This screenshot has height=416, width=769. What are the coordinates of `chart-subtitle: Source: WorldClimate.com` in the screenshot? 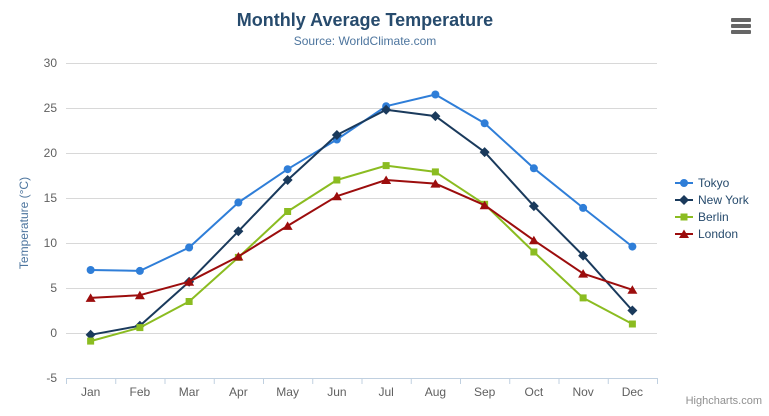 It's located at (365, 41).